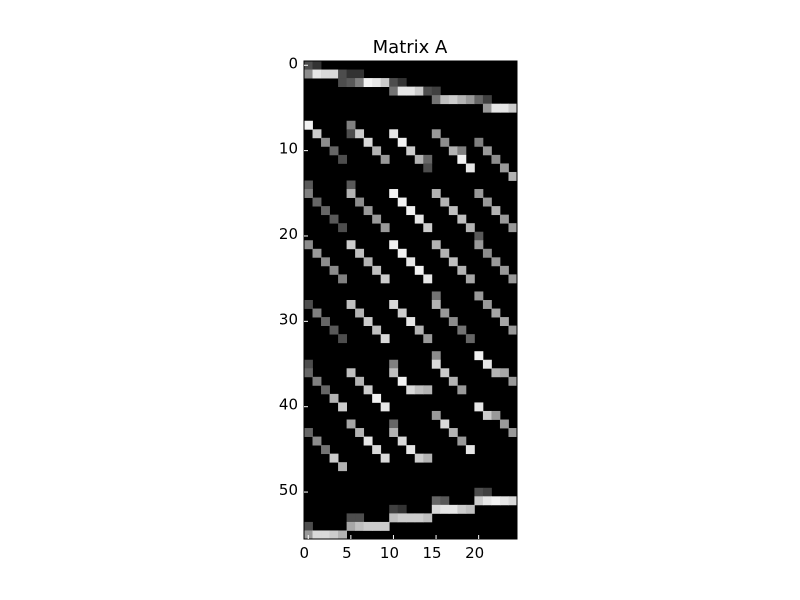 The image size is (800, 600). Describe the element at coordinates (288, 405) in the screenshot. I see `y-tick-label: 40` at that location.